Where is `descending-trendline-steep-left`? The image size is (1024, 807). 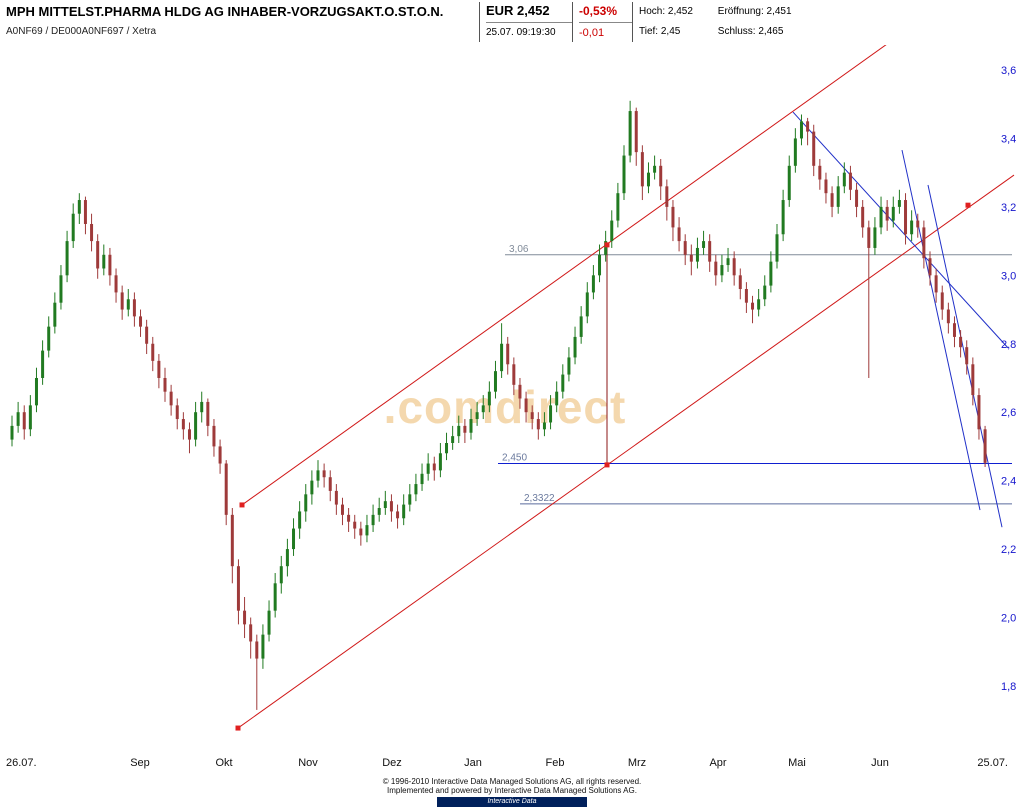
descending-trendline-steep-left is located at coordinates (941, 330).